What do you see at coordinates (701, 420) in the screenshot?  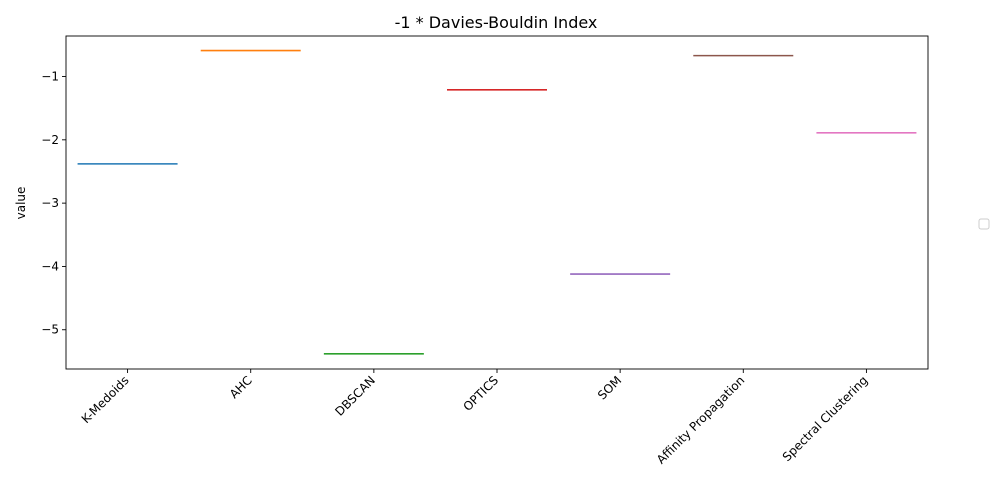 I see `x-tick-label: Affinity Propagation` at bounding box center [701, 420].